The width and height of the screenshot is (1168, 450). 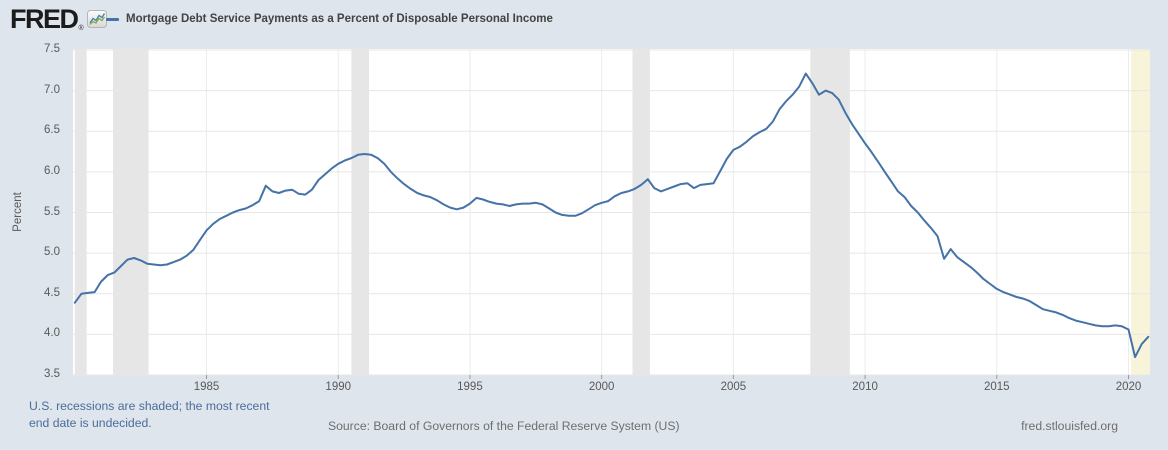 I want to click on x-tick-label: 2015, so click(x=997, y=387).